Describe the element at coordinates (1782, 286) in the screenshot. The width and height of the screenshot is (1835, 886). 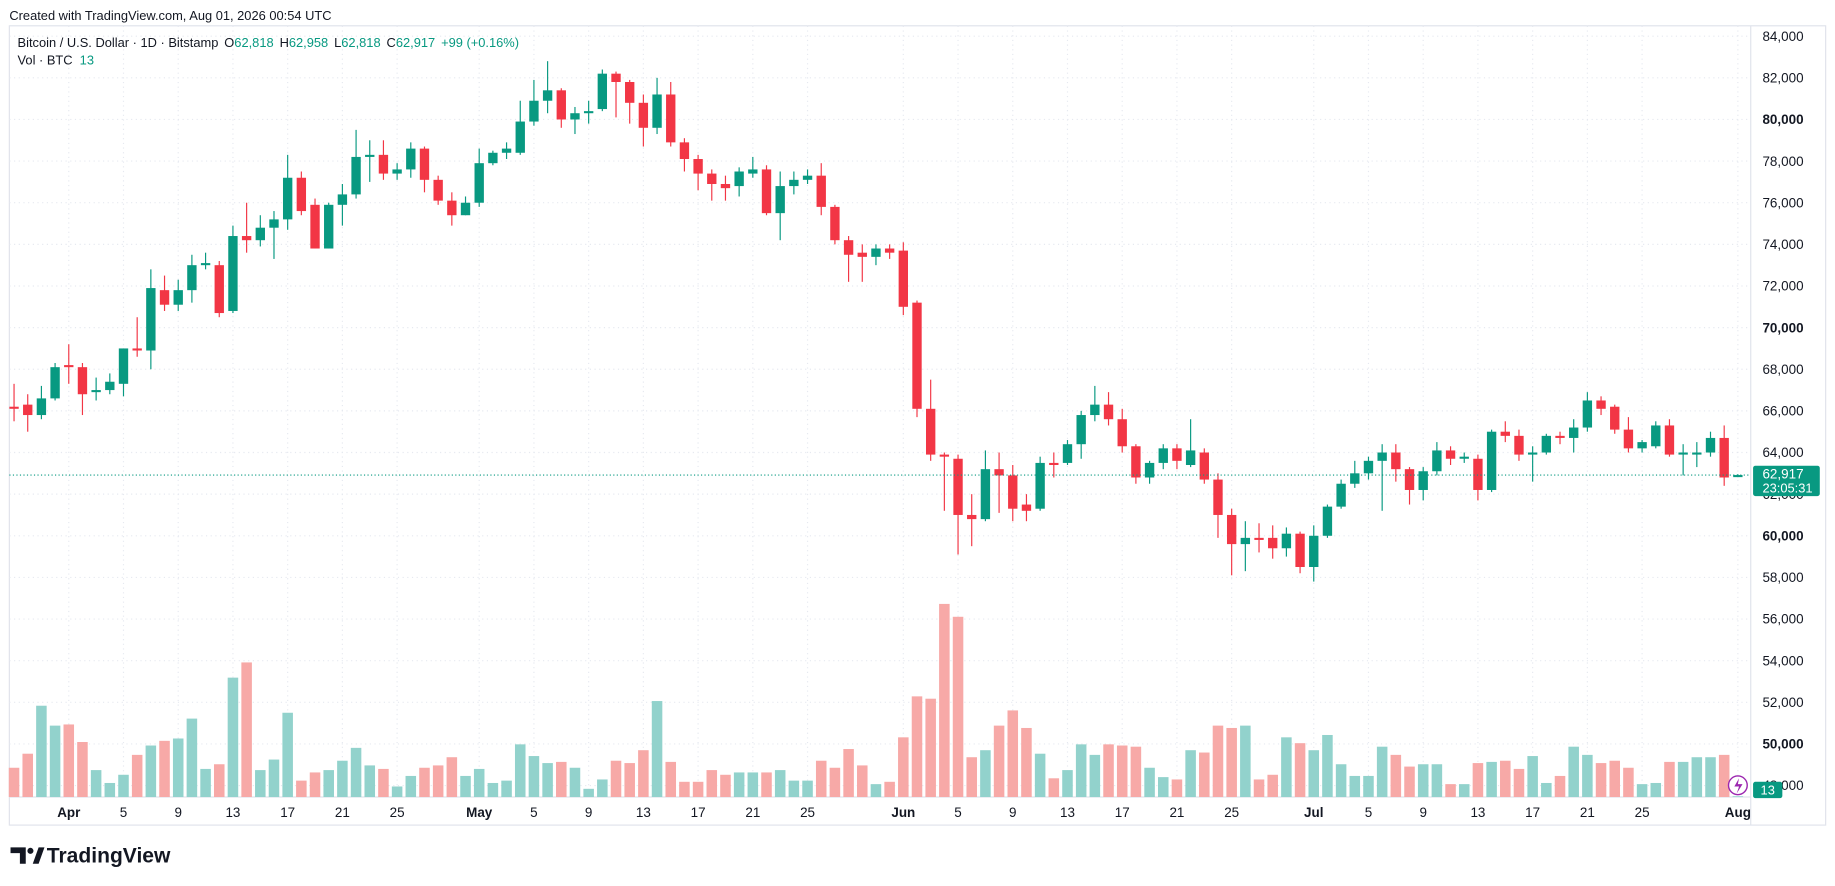
I see `y-tick-label: 72,000` at that location.